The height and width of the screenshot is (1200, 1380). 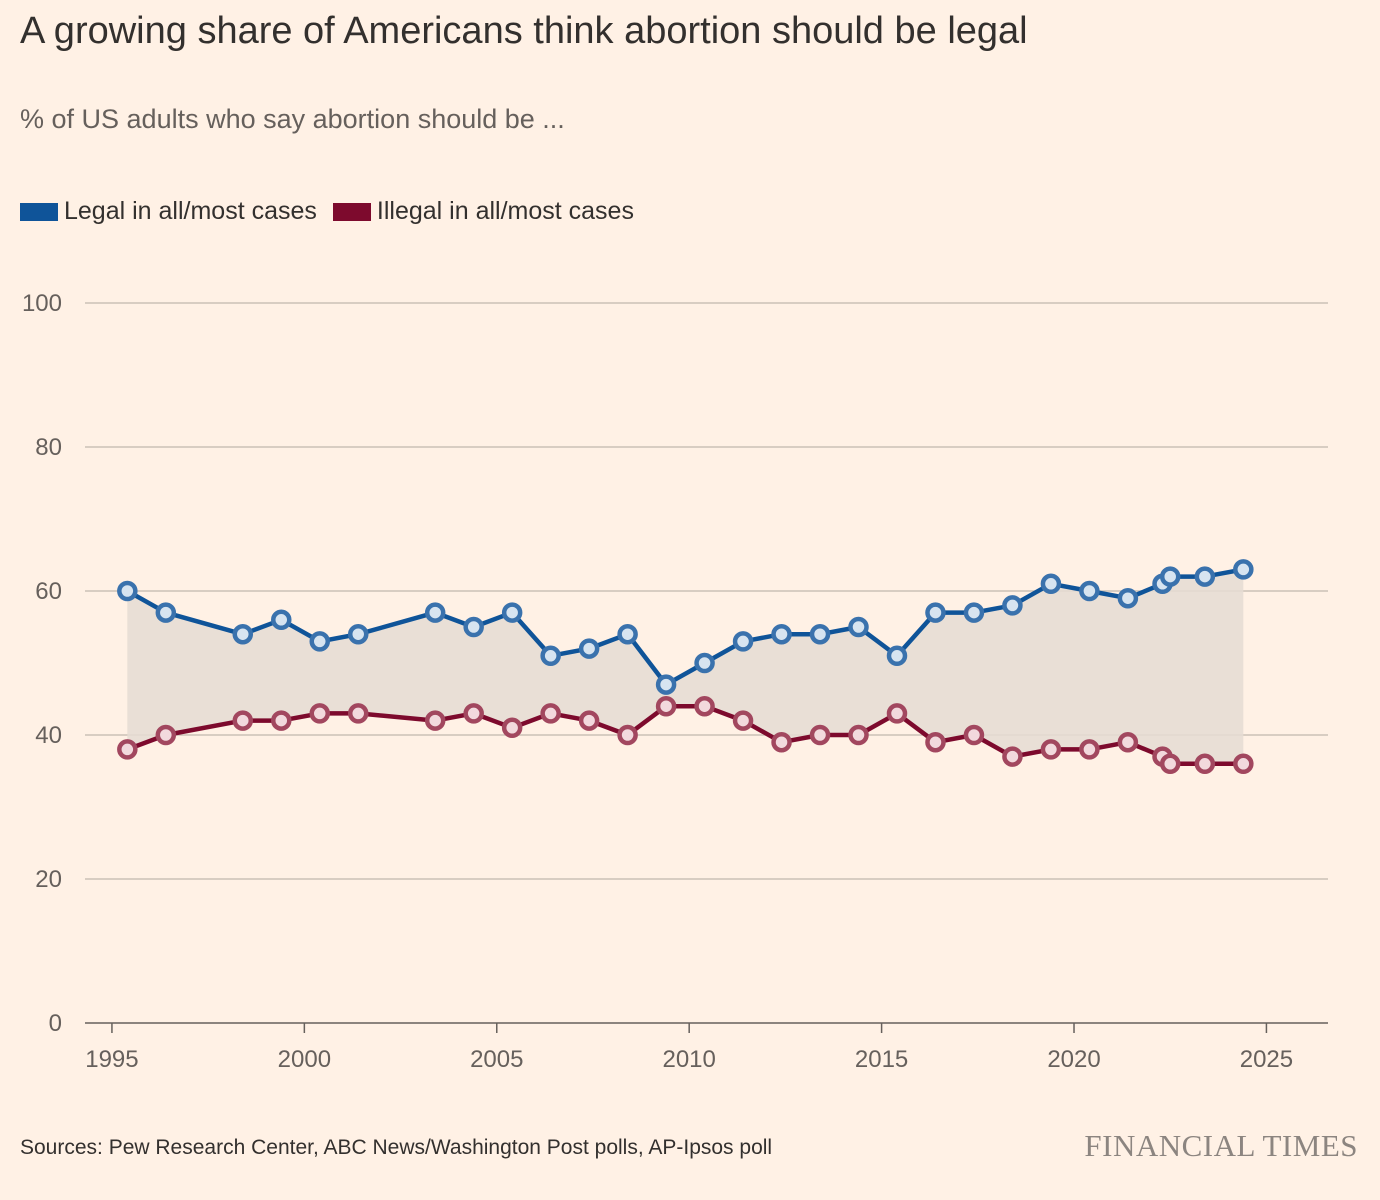 What do you see at coordinates (685, 666) in the screenshot?
I see `gap-area` at bounding box center [685, 666].